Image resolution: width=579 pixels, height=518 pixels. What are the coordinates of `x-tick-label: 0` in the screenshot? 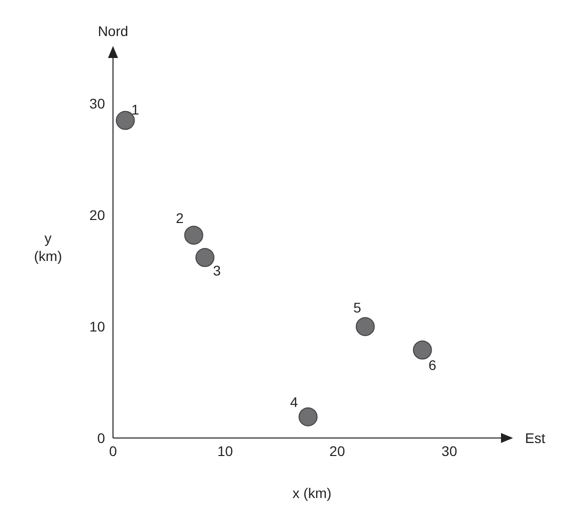 It's located at (113, 450).